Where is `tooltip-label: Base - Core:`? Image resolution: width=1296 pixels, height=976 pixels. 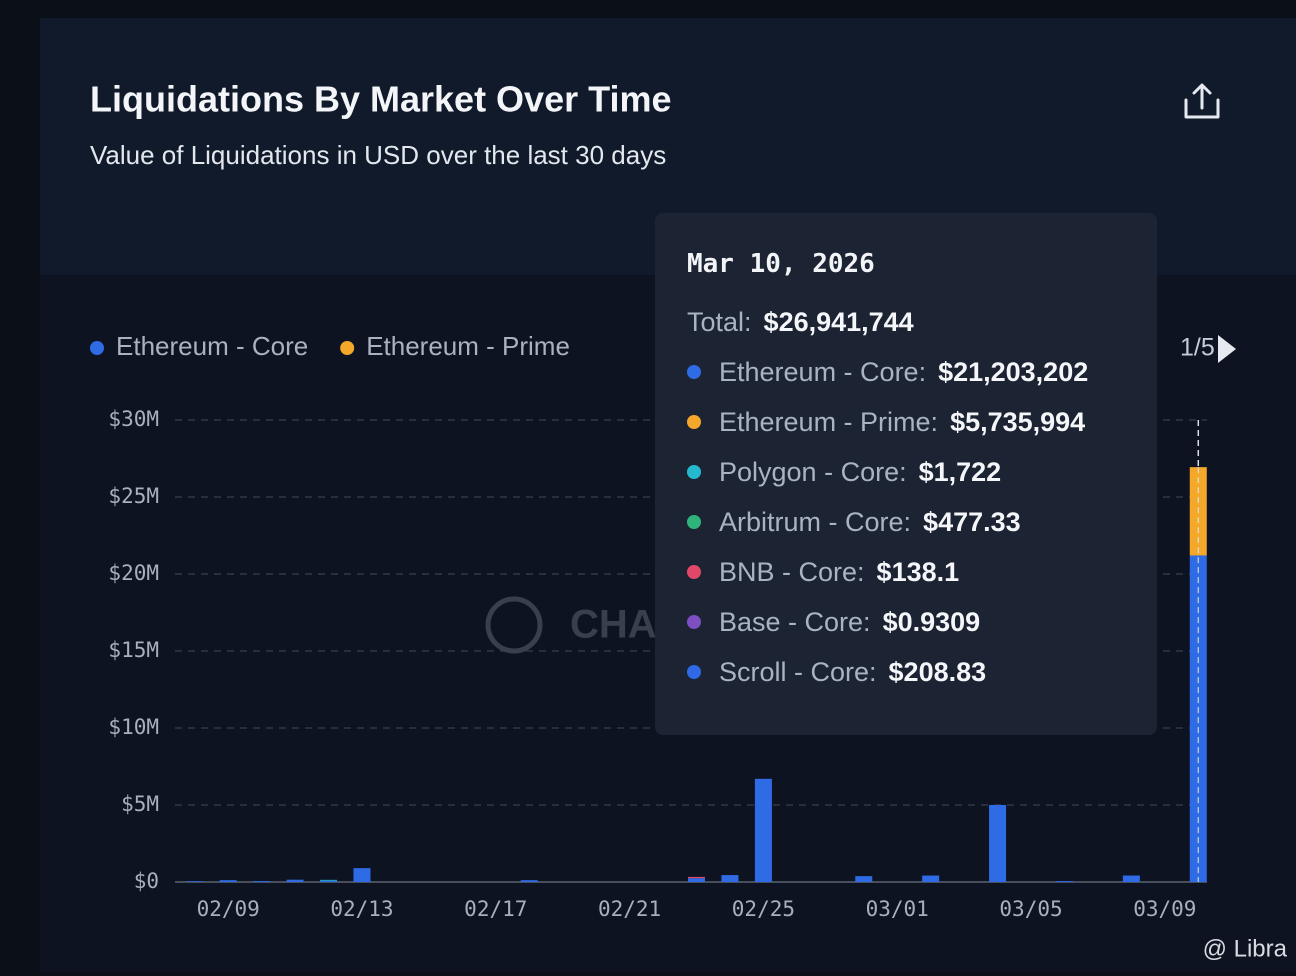
tooltip-label: Base - Core: is located at coordinates (795, 621).